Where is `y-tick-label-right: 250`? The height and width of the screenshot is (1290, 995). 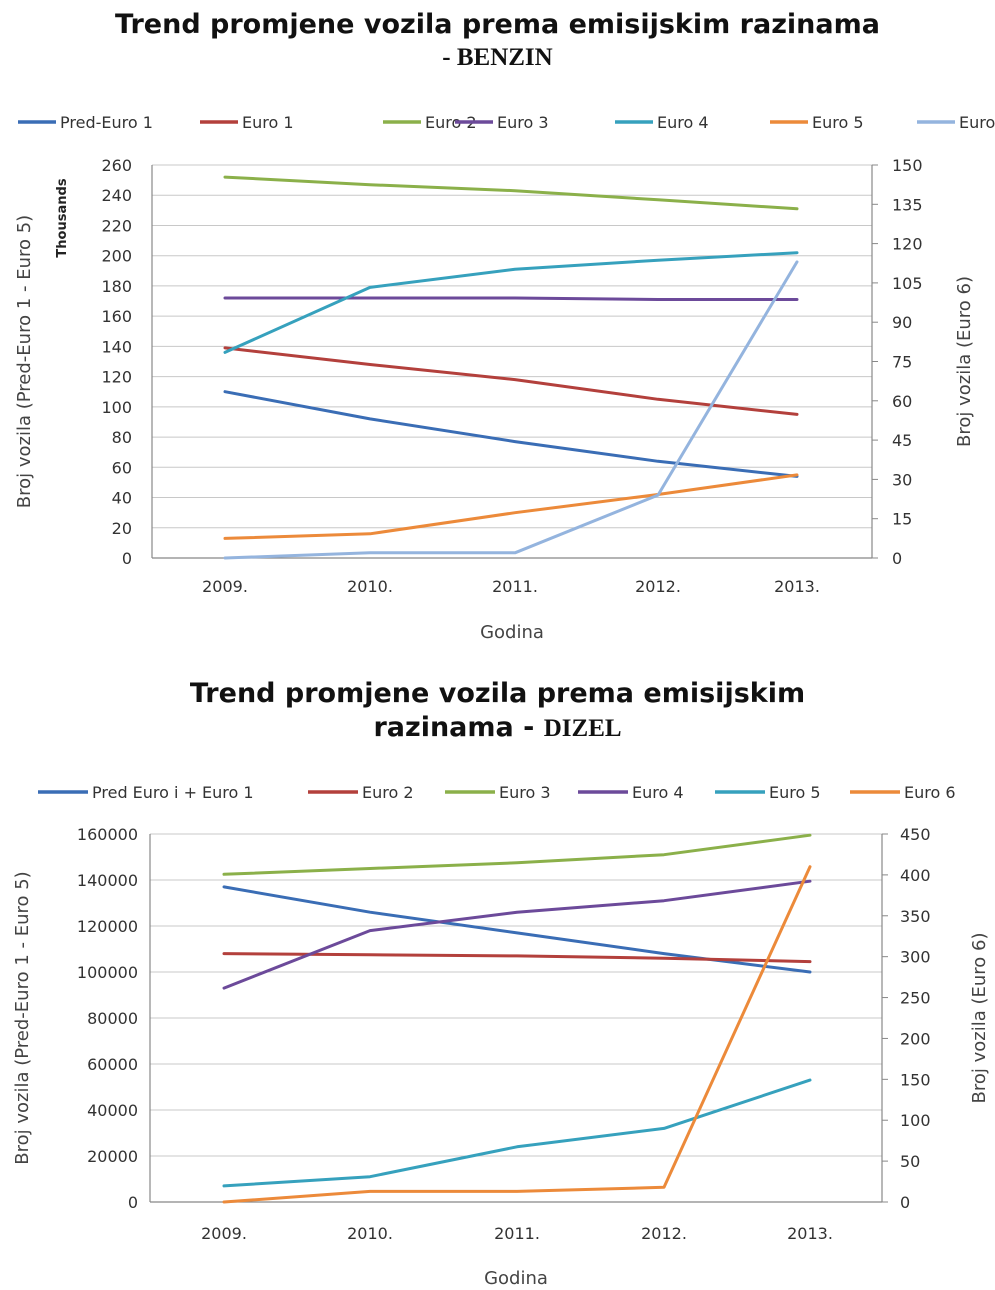
y-tick-label-right: 250 is located at coordinates (915, 998).